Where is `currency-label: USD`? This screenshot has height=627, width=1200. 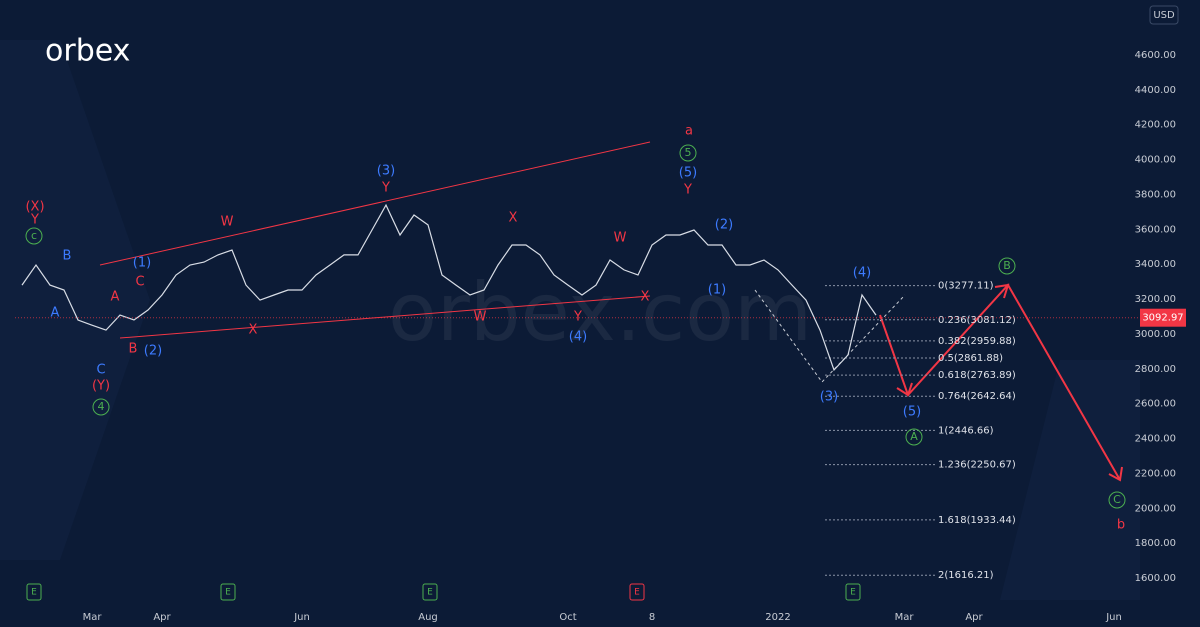
currency-label: USD is located at coordinates (1164, 15).